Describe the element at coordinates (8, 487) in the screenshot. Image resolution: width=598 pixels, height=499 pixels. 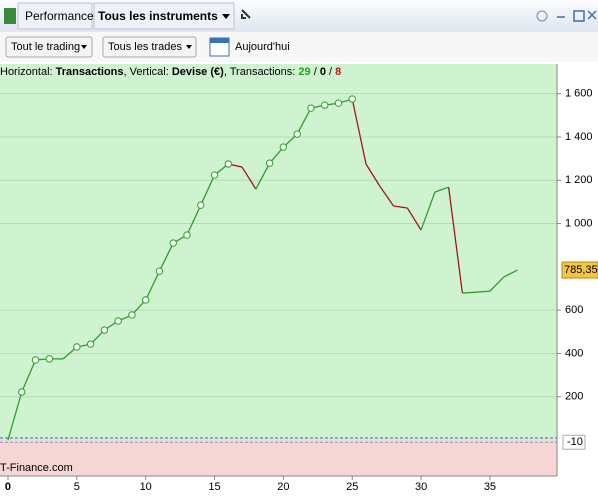
I see `x-tick-label: 0` at that location.